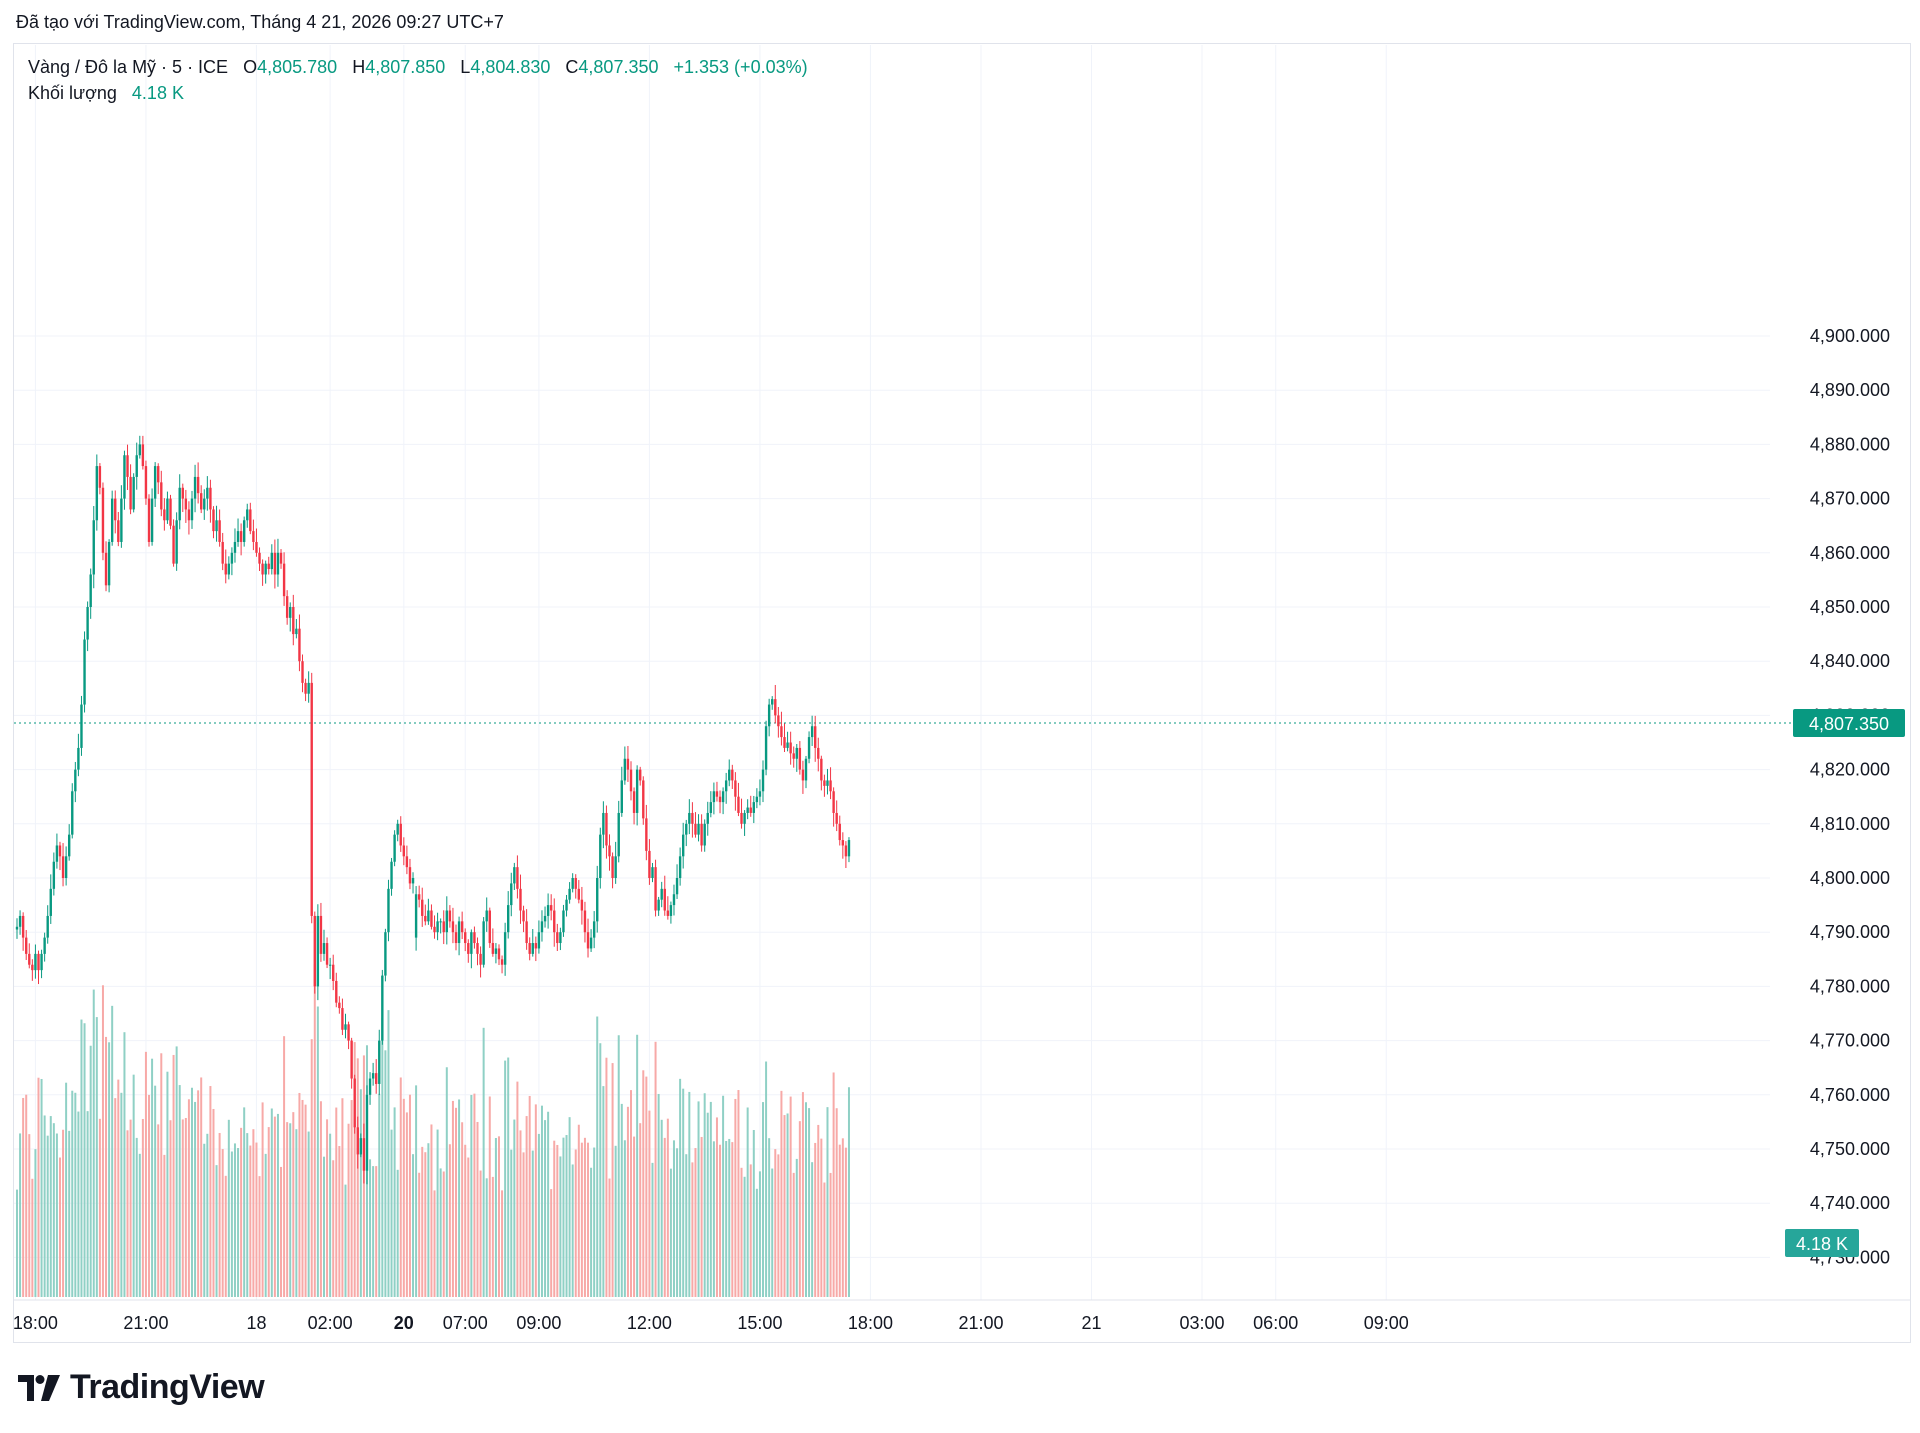  What do you see at coordinates (405, 67) in the screenshot?
I see `high-value: 4,807.850` at bounding box center [405, 67].